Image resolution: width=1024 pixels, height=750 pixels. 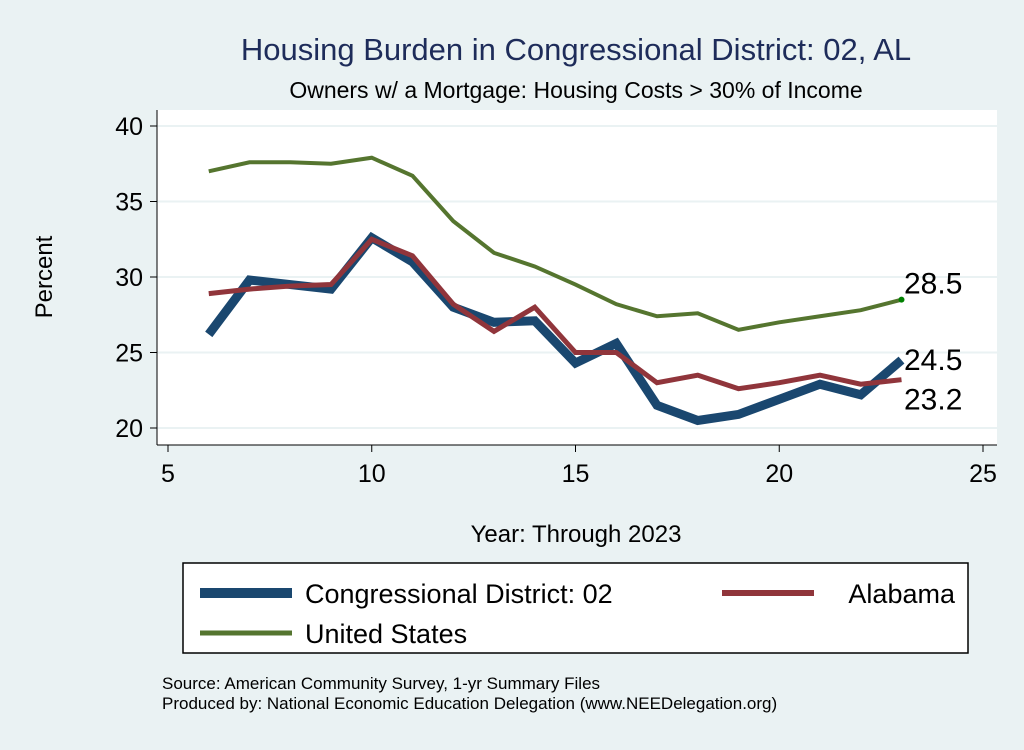 I want to click on legend, so click(x=575, y=608).